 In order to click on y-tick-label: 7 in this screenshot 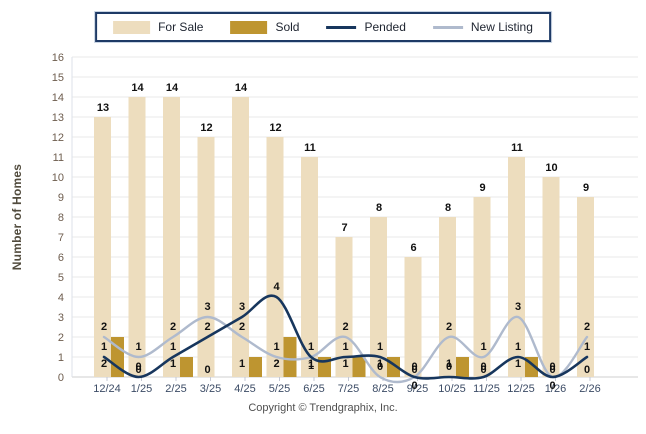, I will do `click(61, 238)`.